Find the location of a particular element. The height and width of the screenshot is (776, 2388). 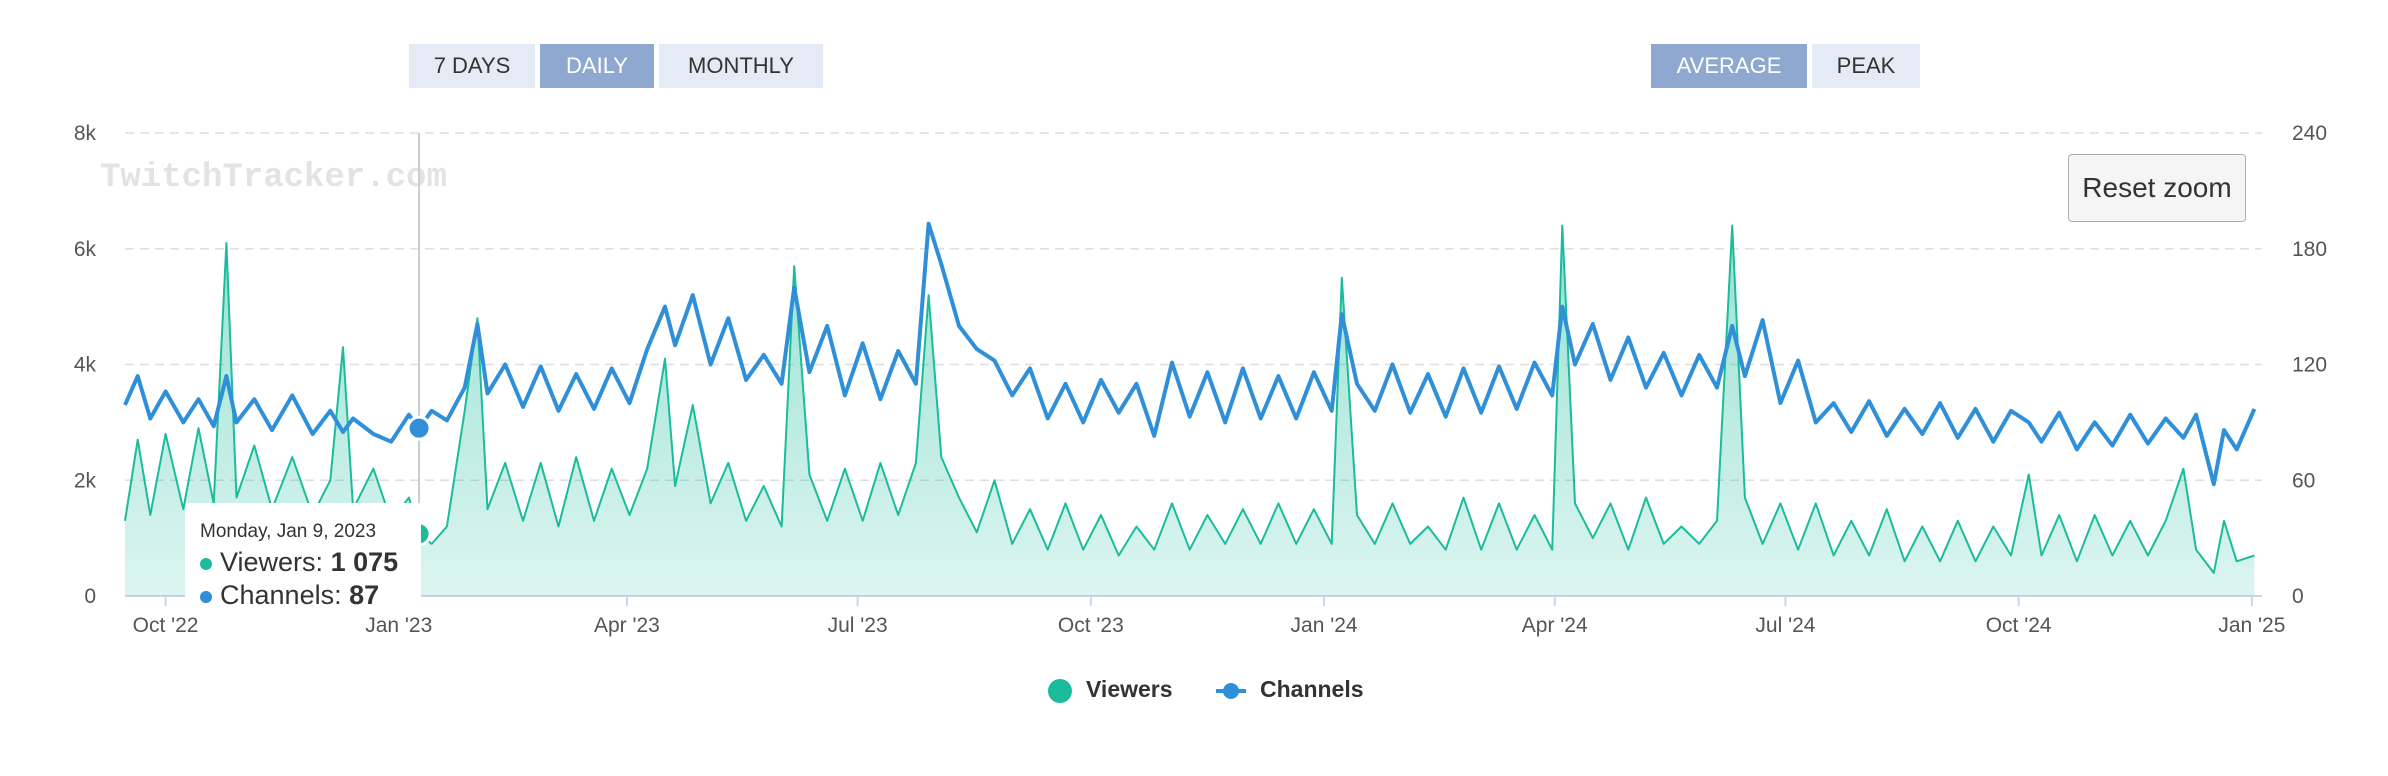

watermark-text: TwitchTracker.com is located at coordinates (273, 178).